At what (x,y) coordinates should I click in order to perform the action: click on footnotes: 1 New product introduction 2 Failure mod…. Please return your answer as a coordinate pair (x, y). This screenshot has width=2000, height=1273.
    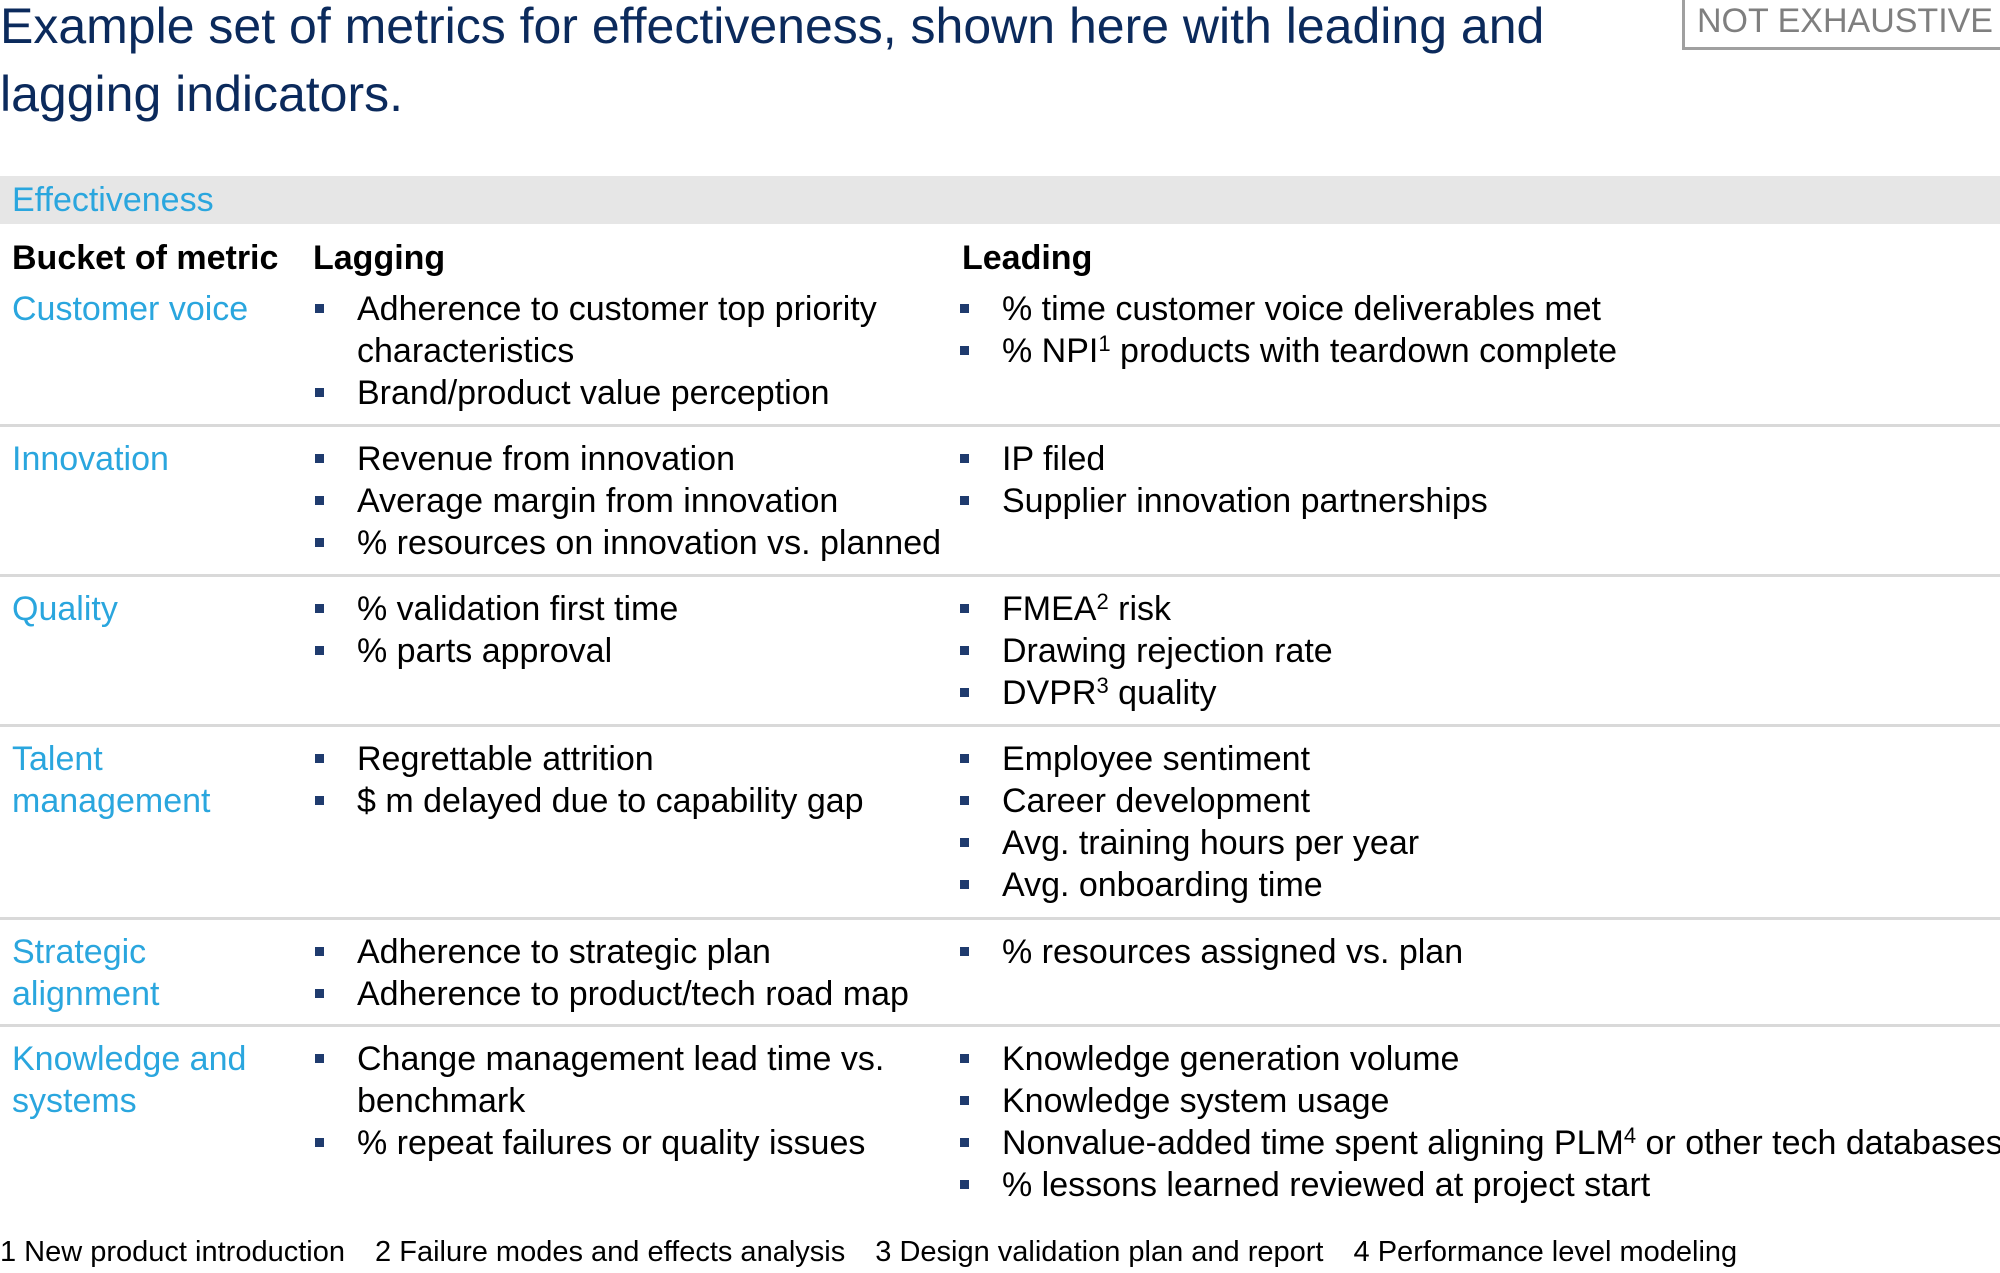
    Looking at the image, I should click on (879, 1252).